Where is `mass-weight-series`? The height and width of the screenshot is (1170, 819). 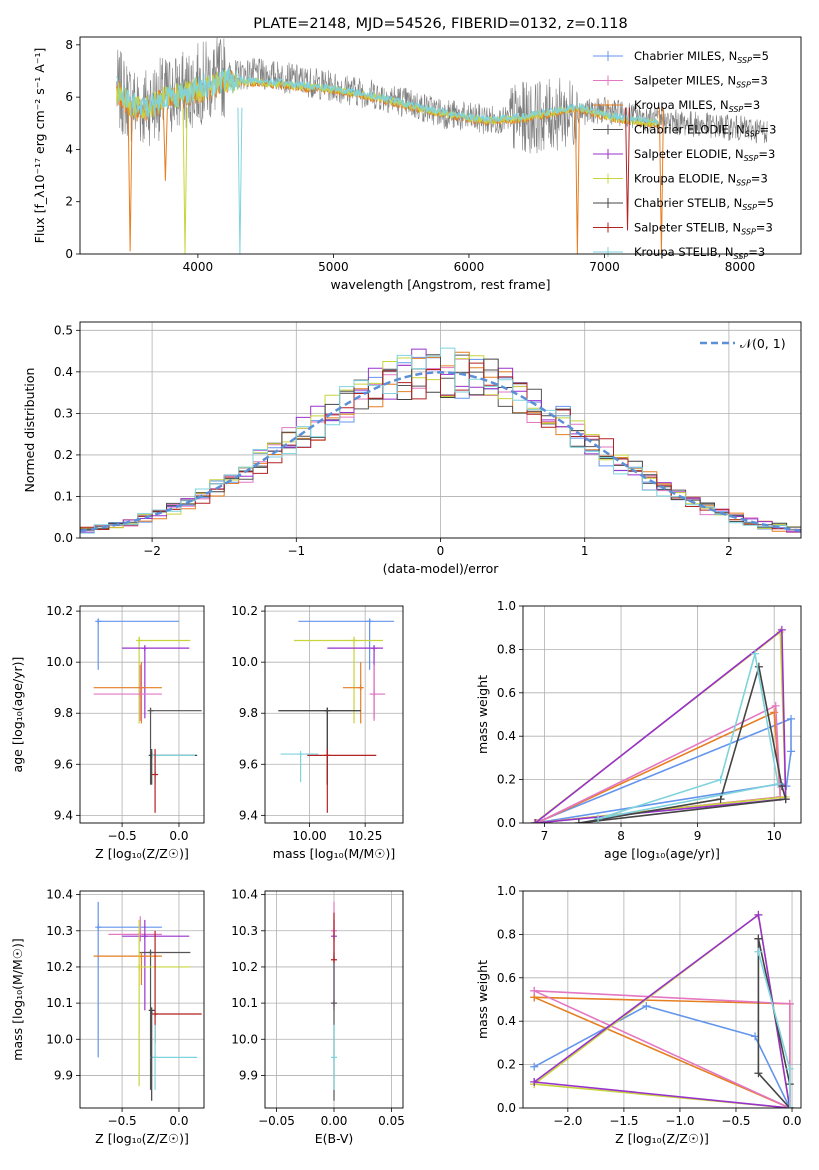
mass-weight-series is located at coordinates (662, 1009).